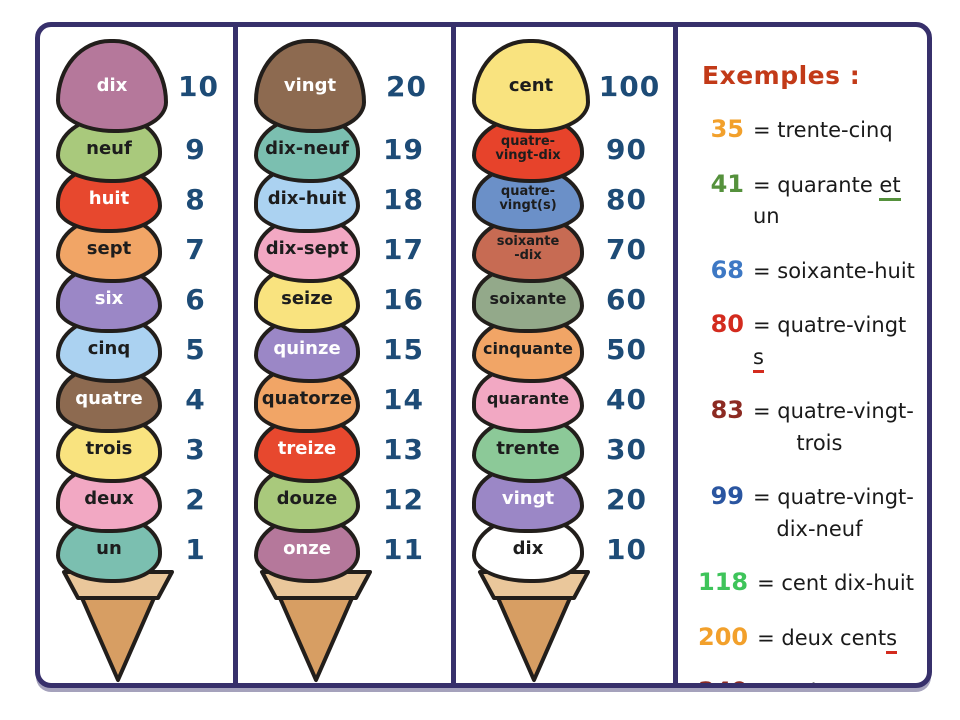 This screenshot has width=960, height=720. Describe the element at coordinates (109, 148) in the screenshot. I see `number-word: neuf` at that location.